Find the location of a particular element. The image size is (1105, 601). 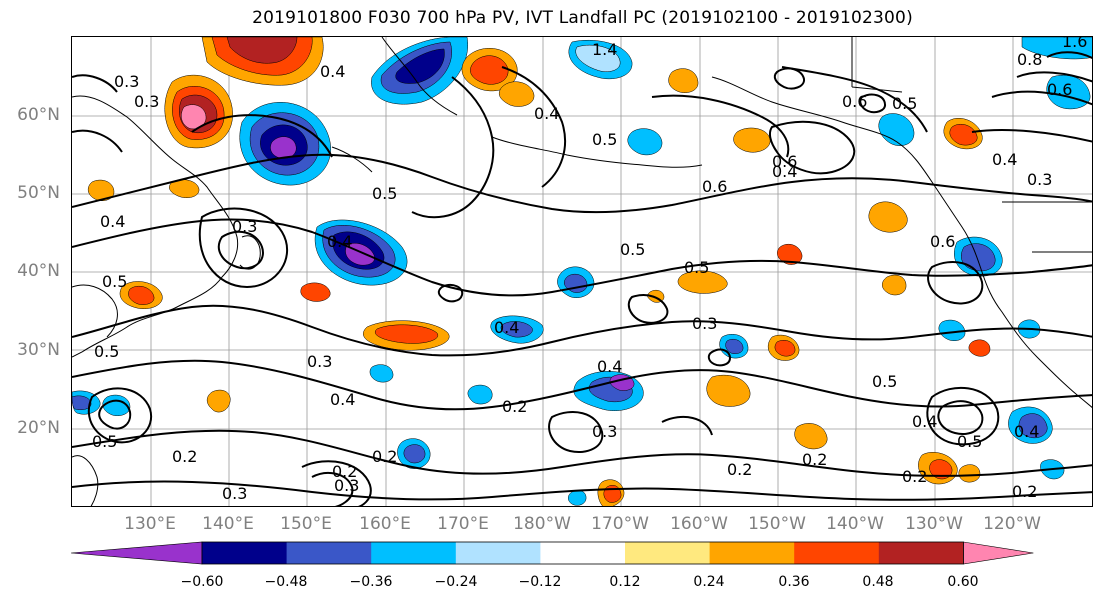

colorbar-tick: 0.36 is located at coordinates (794, 582).